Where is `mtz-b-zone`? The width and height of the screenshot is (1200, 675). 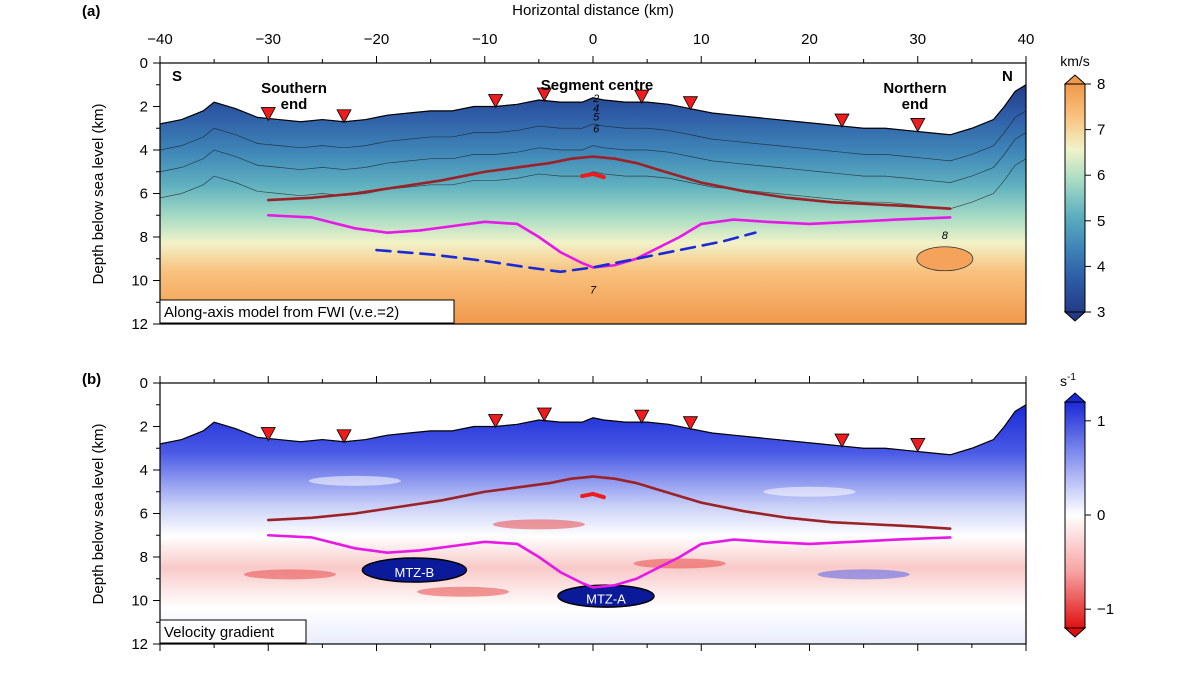 mtz-b-zone is located at coordinates (414, 570).